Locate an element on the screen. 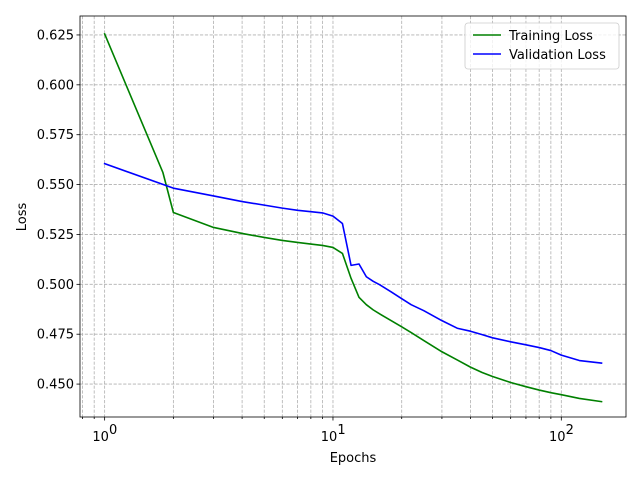 Image resolution: width=640 pixels, height=480 pixels. y-tick-label: 0.450 is located at coordinates (55, 385).